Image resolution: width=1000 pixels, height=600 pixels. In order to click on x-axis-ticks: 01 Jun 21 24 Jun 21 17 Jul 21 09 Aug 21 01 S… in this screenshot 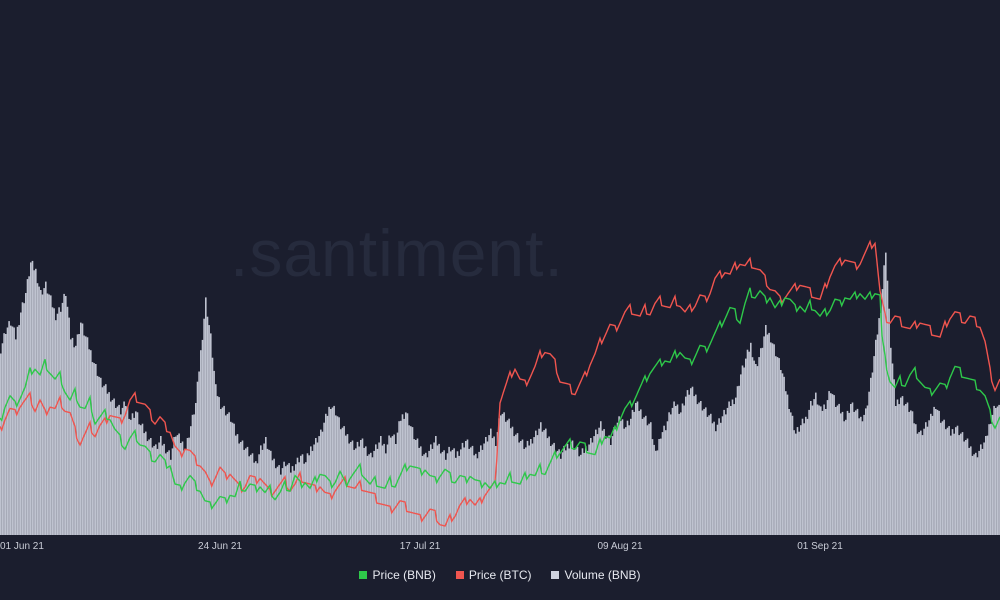, I will do `click(421, 546)`.